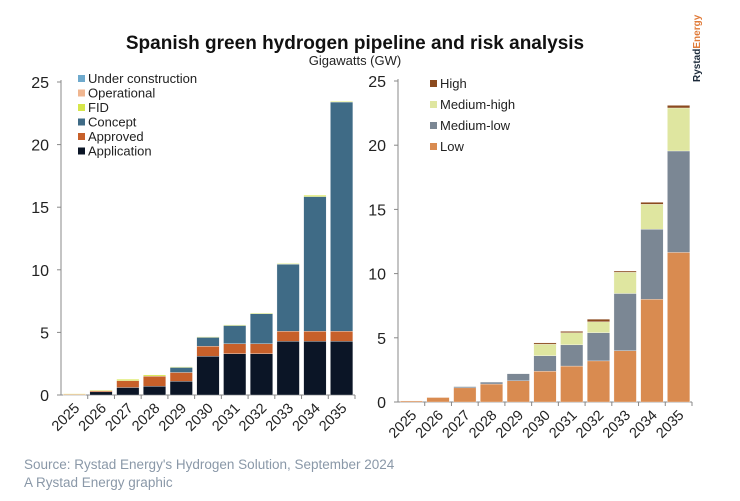  Describe the element at coordinates (121, 93) in the screenshot. I see `legend-label: Operational` at that location.